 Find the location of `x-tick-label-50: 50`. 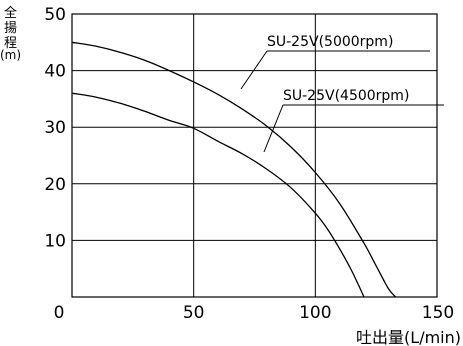

x-tick-label-50: 50 is located at coordinates (194, 313).